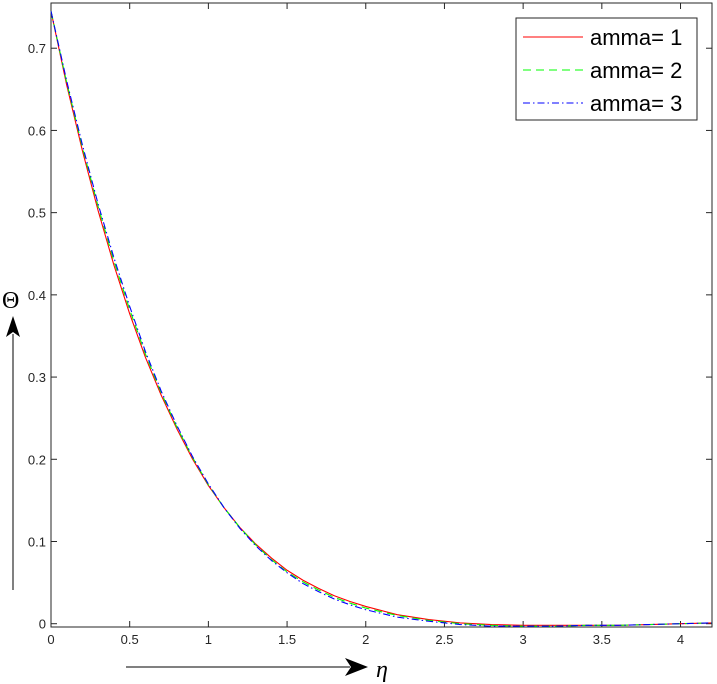  I want to click on y-tick-label: 0.5, so click(37, 213).